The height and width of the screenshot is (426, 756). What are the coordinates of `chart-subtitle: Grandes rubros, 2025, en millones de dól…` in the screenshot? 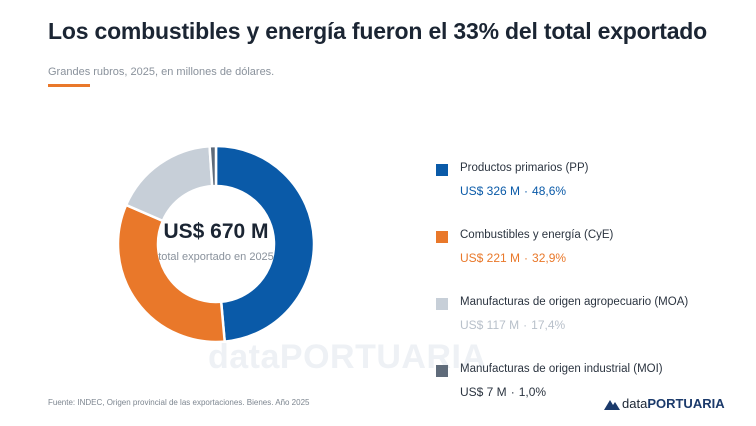 It's located at (161, 72).